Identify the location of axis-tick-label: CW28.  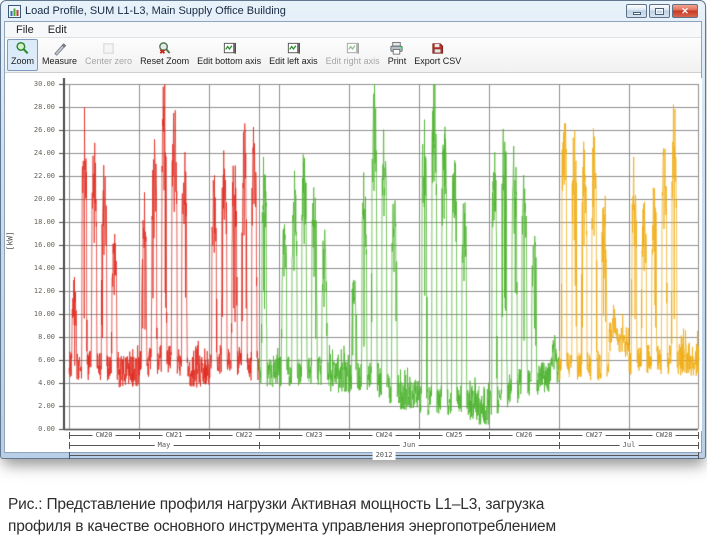
(664, 435).